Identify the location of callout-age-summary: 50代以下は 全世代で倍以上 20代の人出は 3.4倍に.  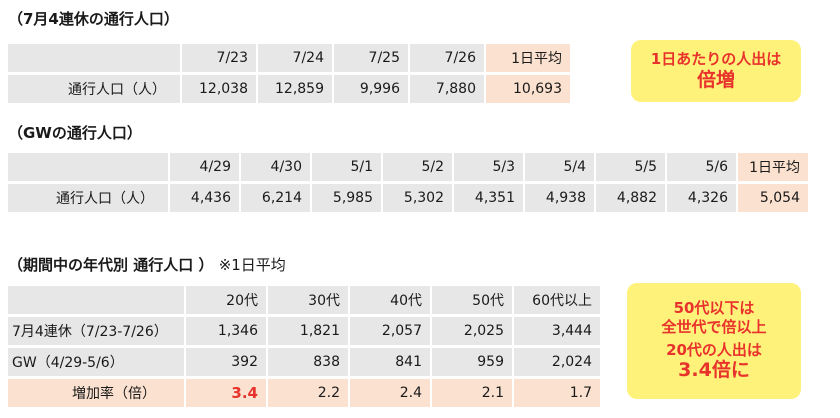
(714, 341).